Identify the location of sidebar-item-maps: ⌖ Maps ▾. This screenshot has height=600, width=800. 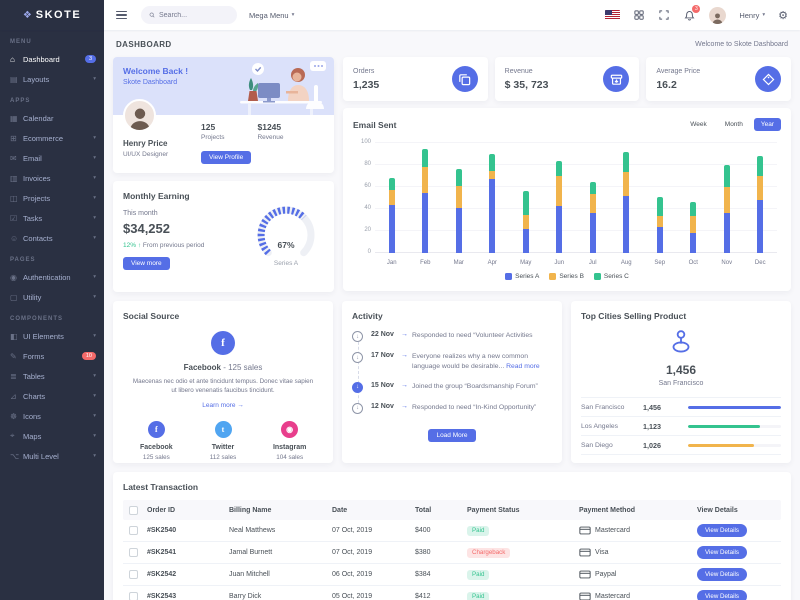
(52, 436).